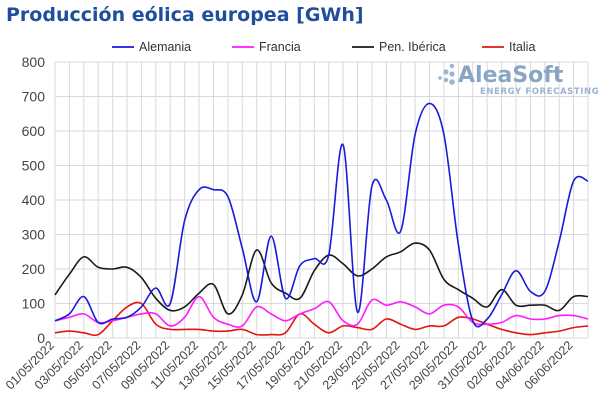 This screenshot has height=418, width=600. Describe the element at coordinates (323, 47) in the screenshot. I see `legend: Alemania Francia Pen. Ibérica Italia` at that location.